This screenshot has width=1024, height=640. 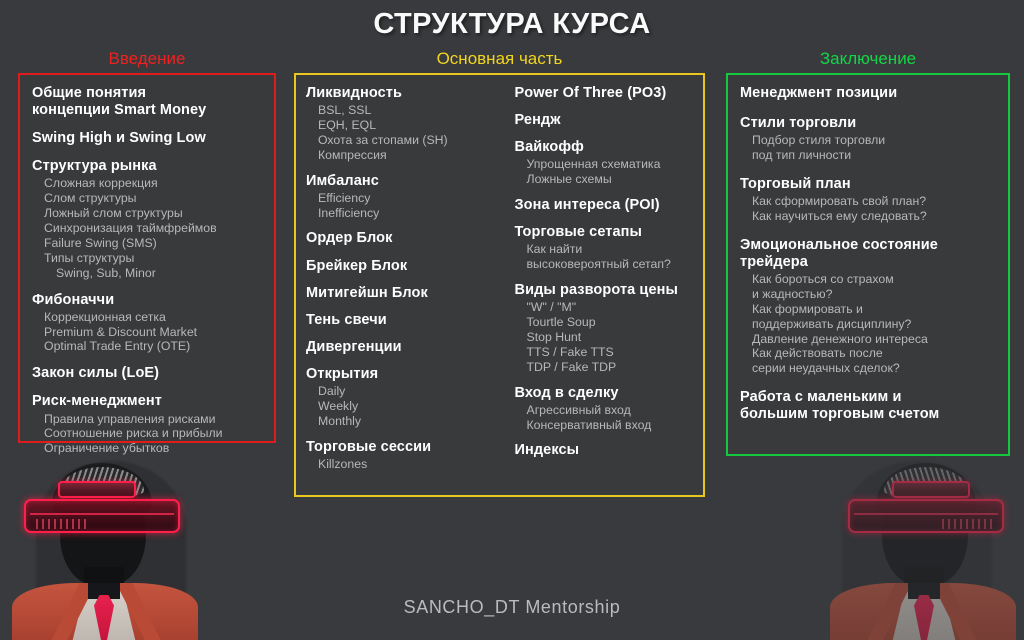 I want to click on topic-title: Swing High и Swing Low, so click(x=119, y=138).